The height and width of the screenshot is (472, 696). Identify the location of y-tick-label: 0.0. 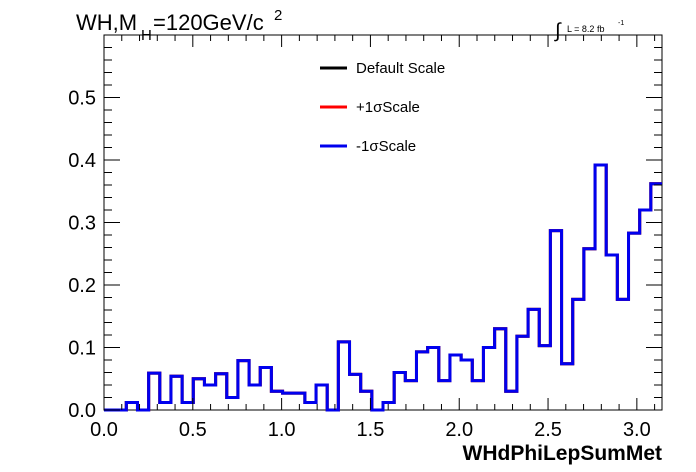
(82, 411).